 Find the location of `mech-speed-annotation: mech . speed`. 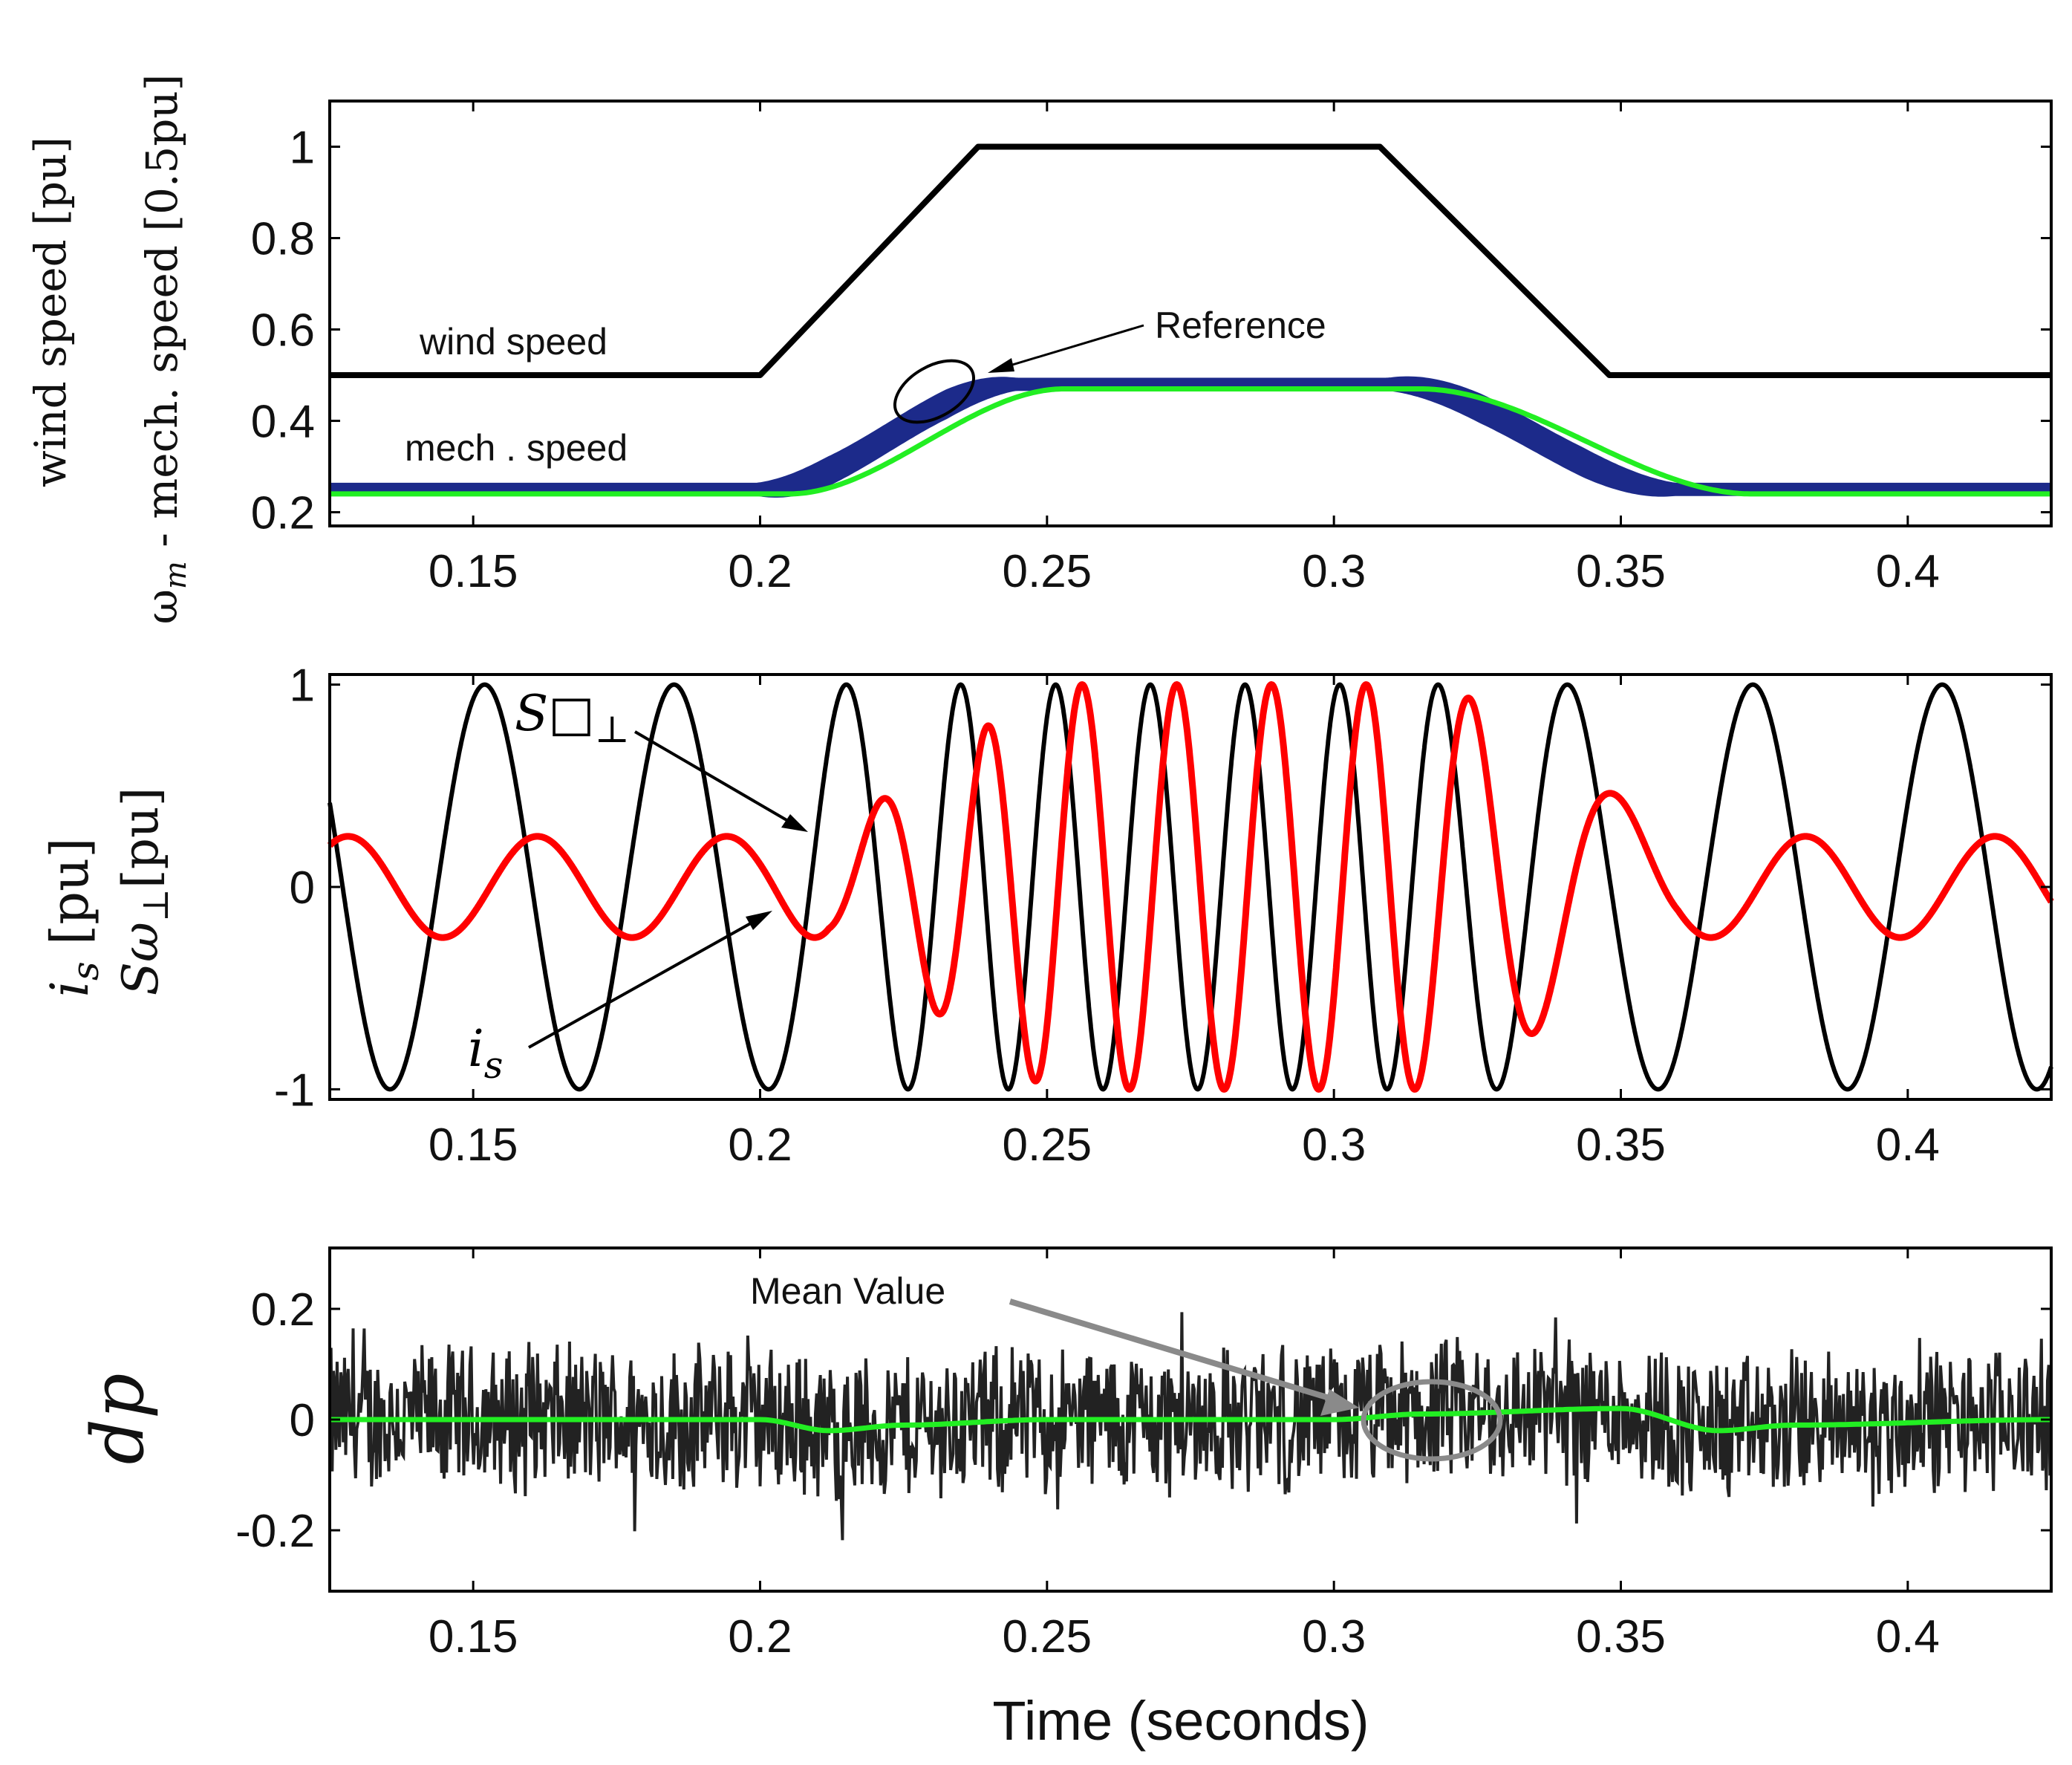

mech-speed-annotation: mech . speed is located at coordinates (516, 448).